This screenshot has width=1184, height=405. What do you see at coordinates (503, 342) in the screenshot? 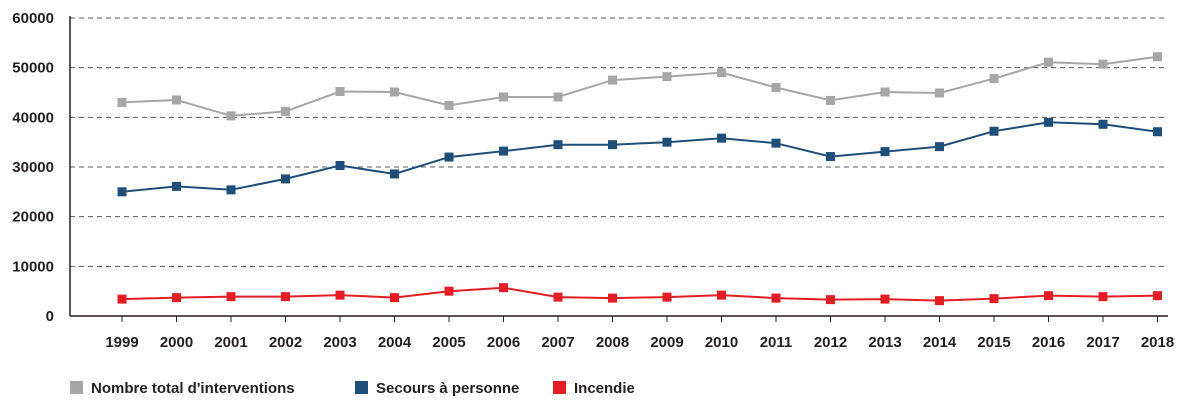
I see `x-tick-label: 2006` at bounding box center [503, 342].